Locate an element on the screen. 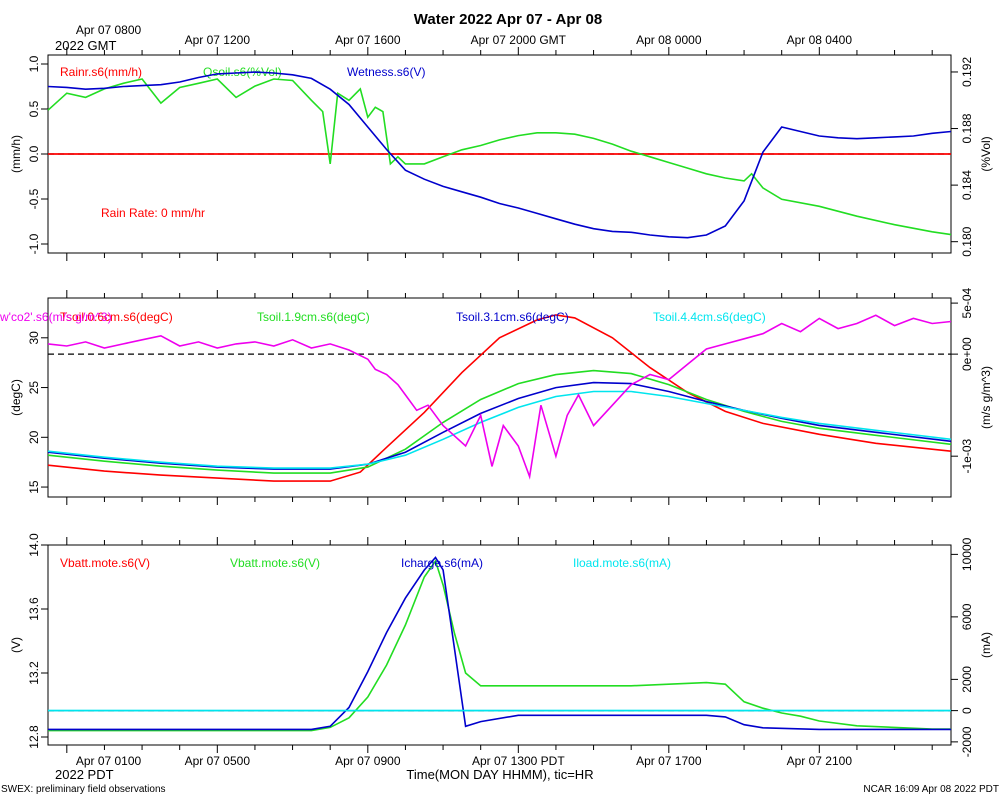 This screenshot has width=1000, height=800. top-tick-label: Apr 08 0000 is located at coordinates (669, 40).